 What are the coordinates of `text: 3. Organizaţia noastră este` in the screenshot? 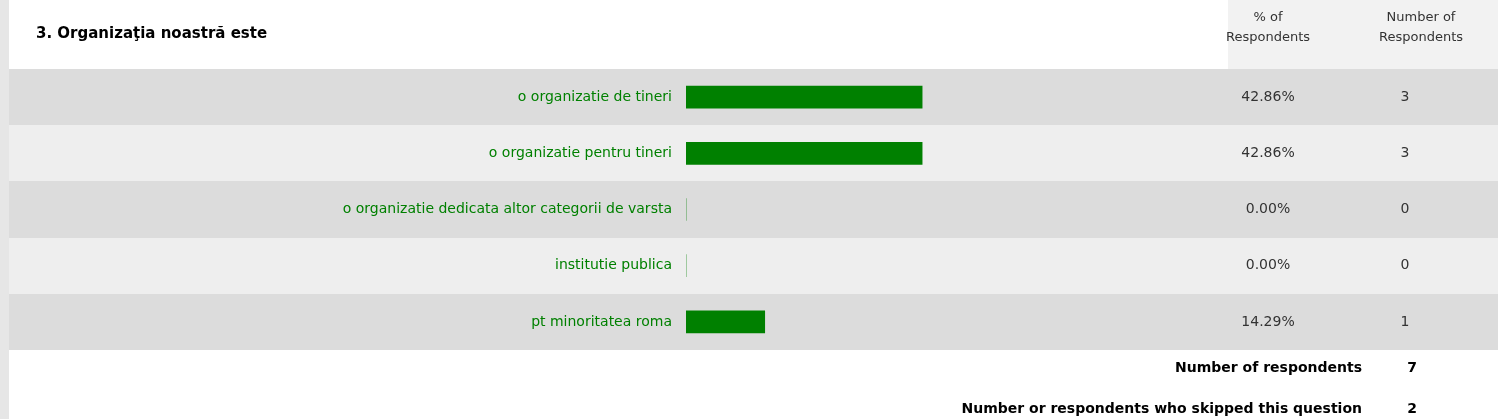 It's located at (152, 32).